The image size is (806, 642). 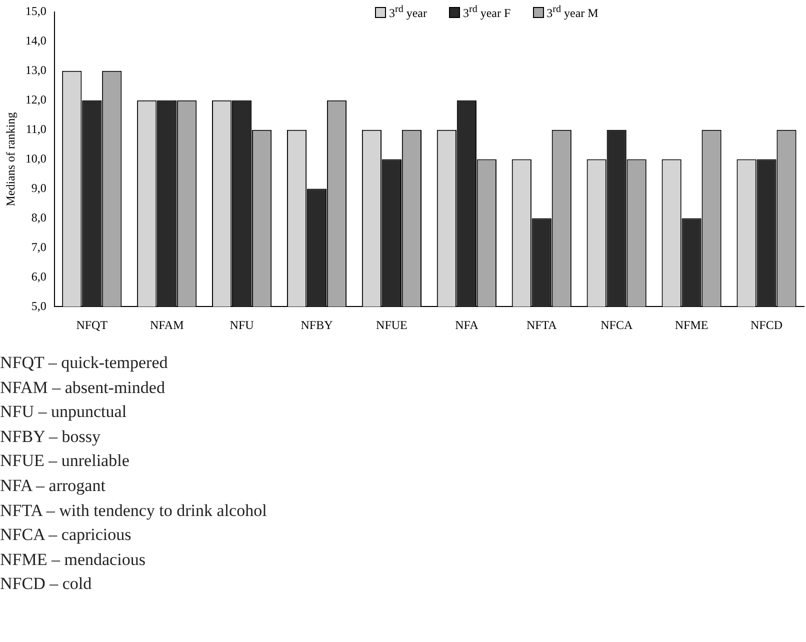 What do you see at coordinates (35, 11) in the screenshot?
I see `y-tick-label: 15,0` at bounding box center [35, 11].